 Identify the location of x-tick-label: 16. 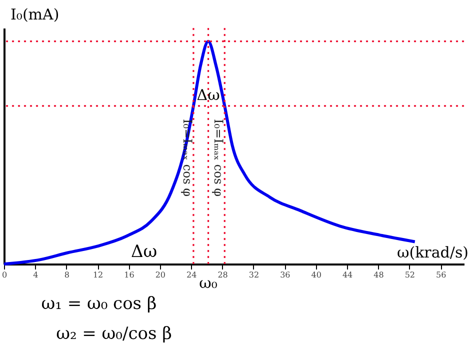
(129, 275).